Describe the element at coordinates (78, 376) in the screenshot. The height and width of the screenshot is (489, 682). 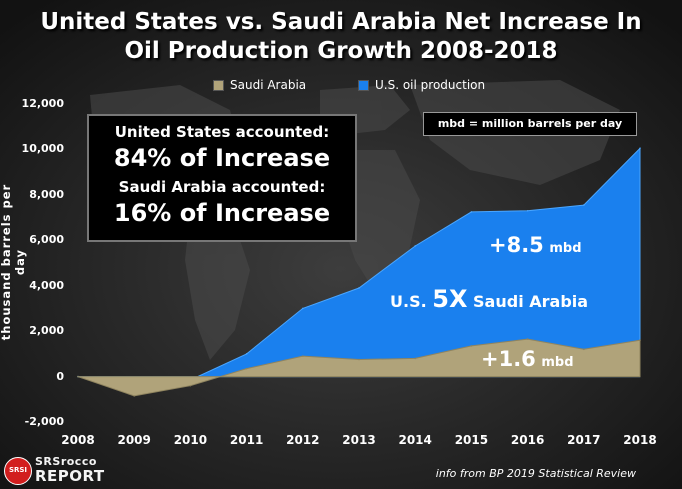
I see `data-point-saudi-arabia-2008` at that location.